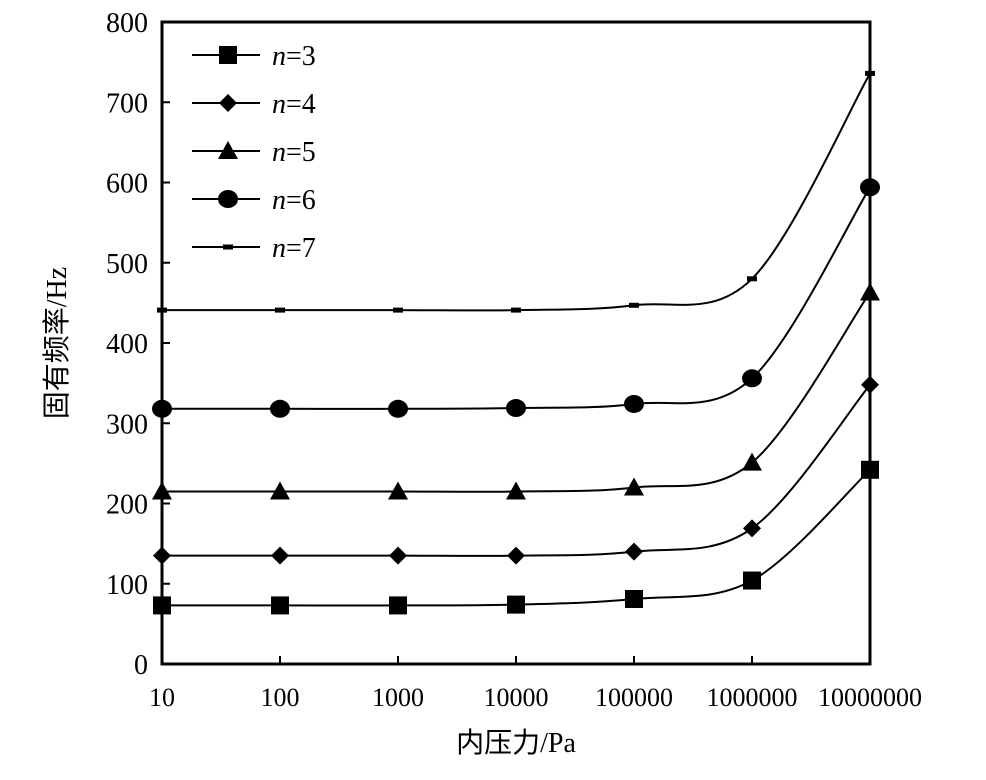 This screenshot has width=986, height=780. What do you see at coordinates (228, 150) in the screenshot?
I see `legend-marker-triangle` at bounding box center [228, 150].